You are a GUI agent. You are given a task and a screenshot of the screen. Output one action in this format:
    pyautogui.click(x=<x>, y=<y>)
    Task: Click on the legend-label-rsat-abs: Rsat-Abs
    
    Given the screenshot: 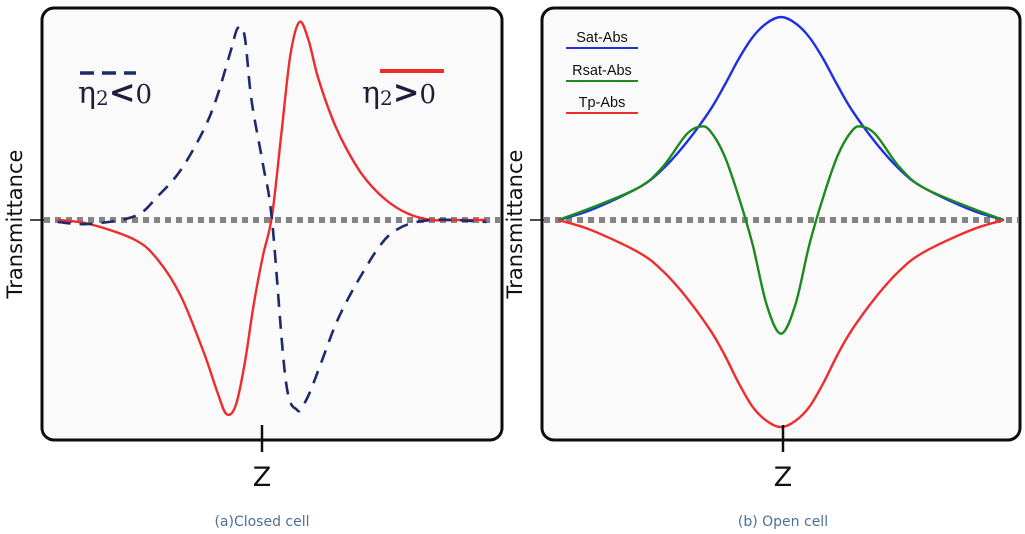 What is the action you would take?
    pyautogui.click(x=602, y=71)
    